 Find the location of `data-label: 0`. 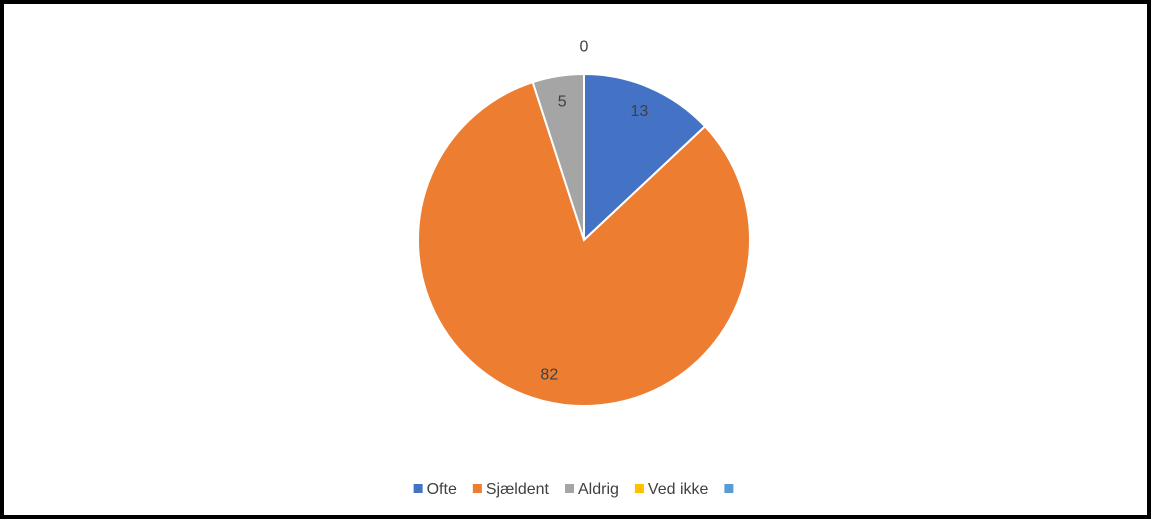

data-label: 0 is located at coordinates (584, 47).